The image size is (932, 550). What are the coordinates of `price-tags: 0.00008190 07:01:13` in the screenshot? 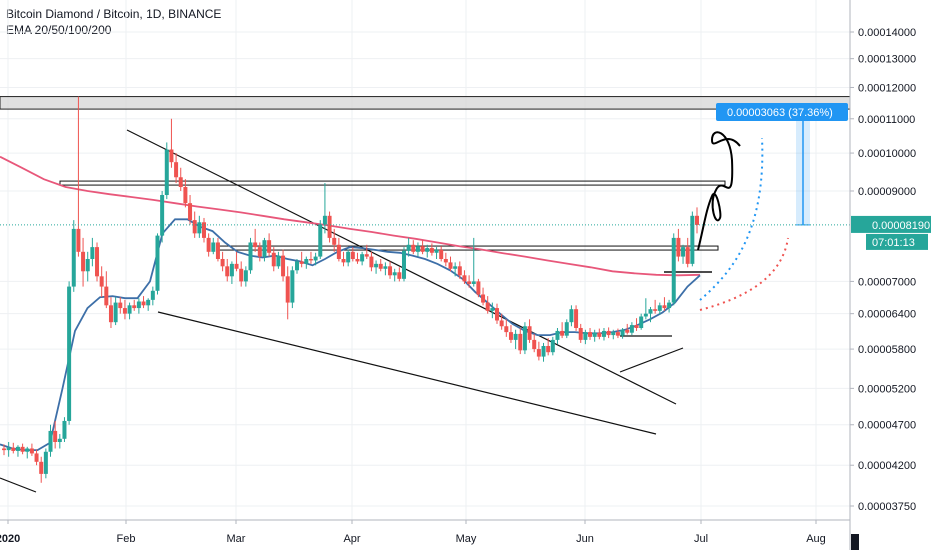 It's located at (891, 382).